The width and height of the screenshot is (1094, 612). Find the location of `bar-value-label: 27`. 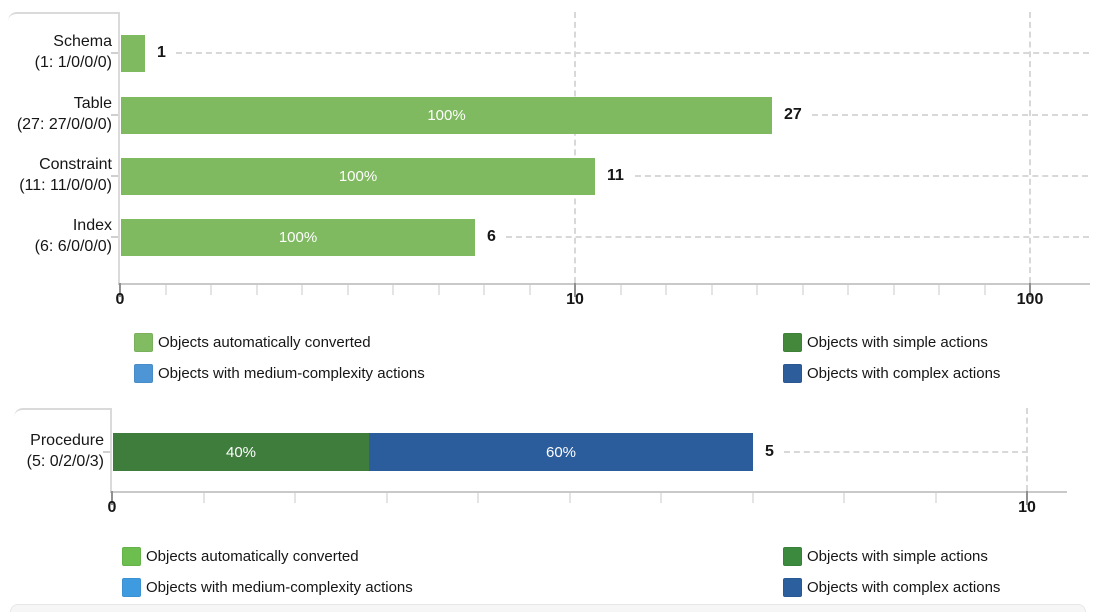

bar-value-label: 27 is located at coordinates (793, 114).